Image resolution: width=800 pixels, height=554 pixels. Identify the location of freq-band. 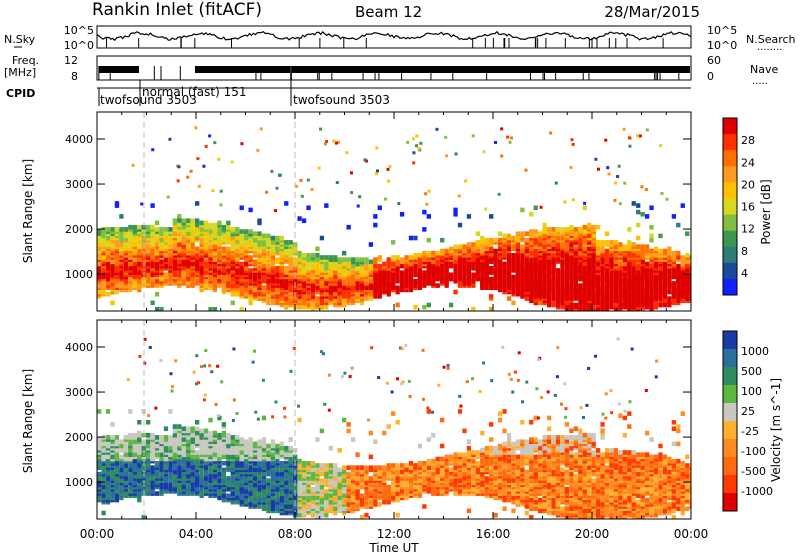
(119, 69).